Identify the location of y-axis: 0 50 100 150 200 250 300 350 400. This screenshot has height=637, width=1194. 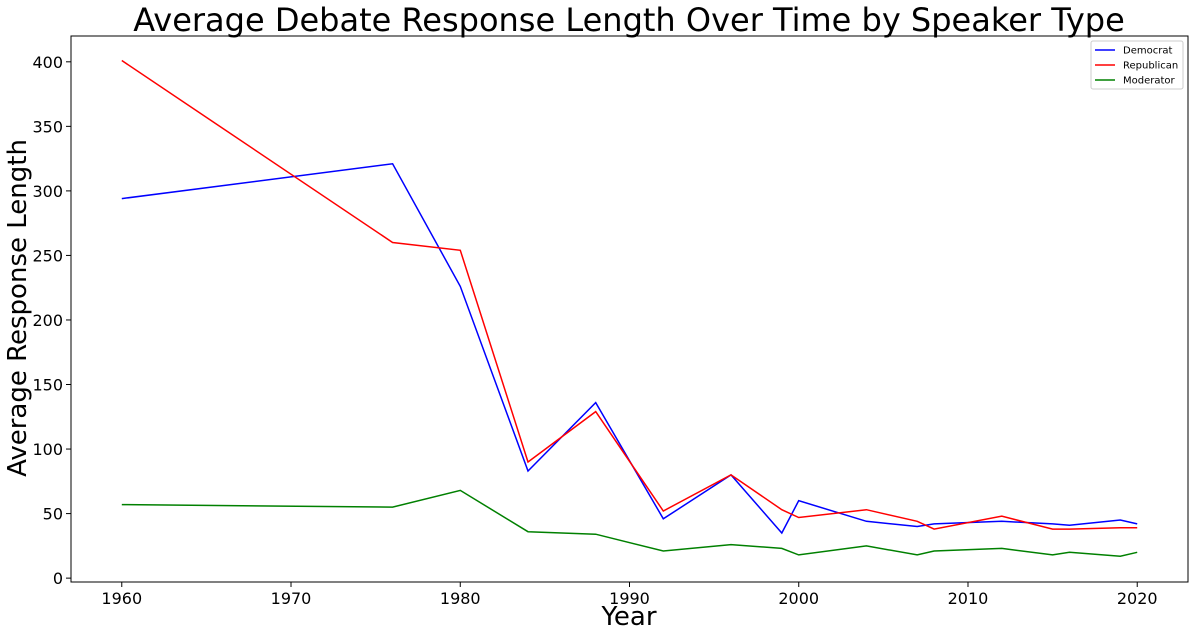
(51, 320).